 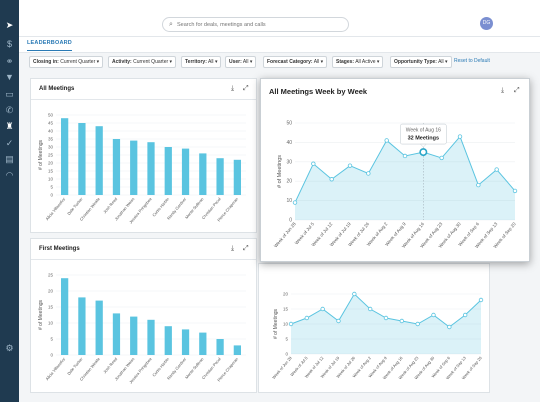 What do you see at coordinates (201, 62) in the screenshot?
I see `filter-territory: Territory: All ▾` at bounding box center [201, 62].